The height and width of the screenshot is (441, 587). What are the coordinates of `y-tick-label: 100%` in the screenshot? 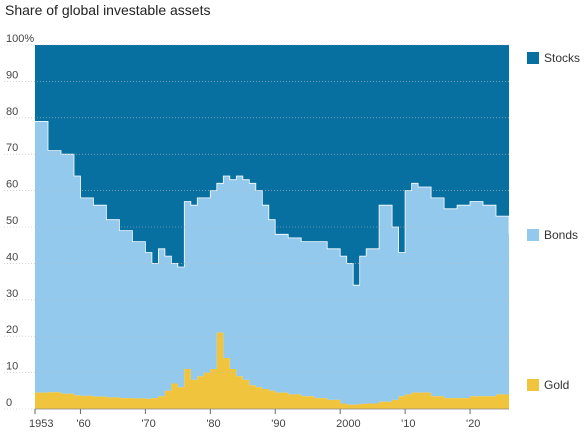 It's located at (20, 39).